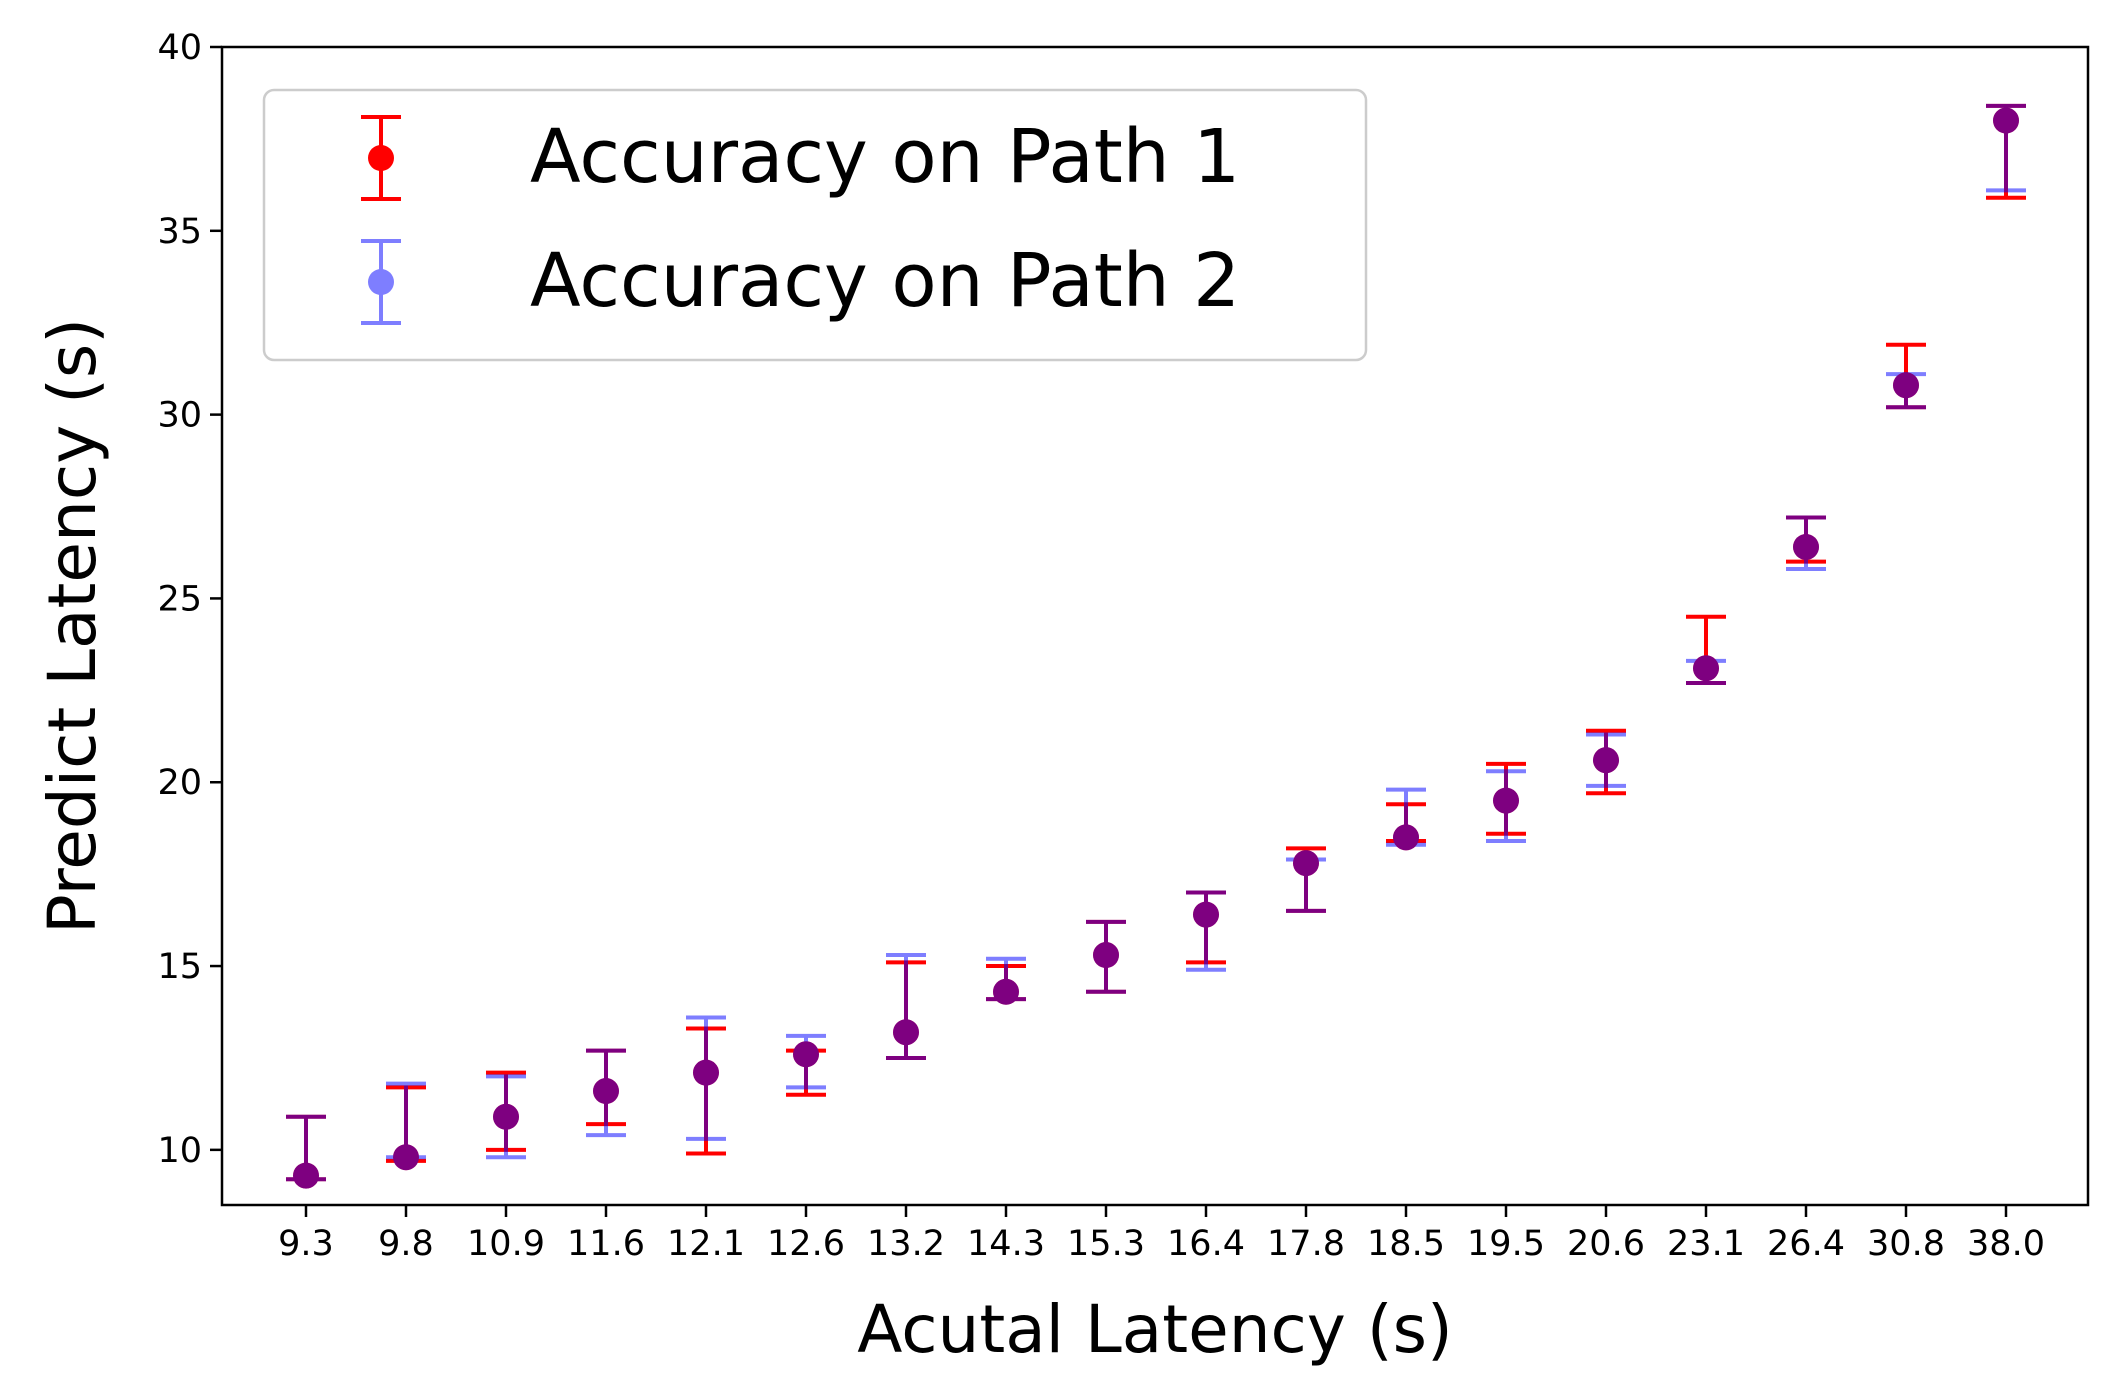 This screenshot has height=1400, width=2110. Describe the element at coordinates (906, 1244) in the screenshot. I see `x-tick-label: 13.2` at that location.